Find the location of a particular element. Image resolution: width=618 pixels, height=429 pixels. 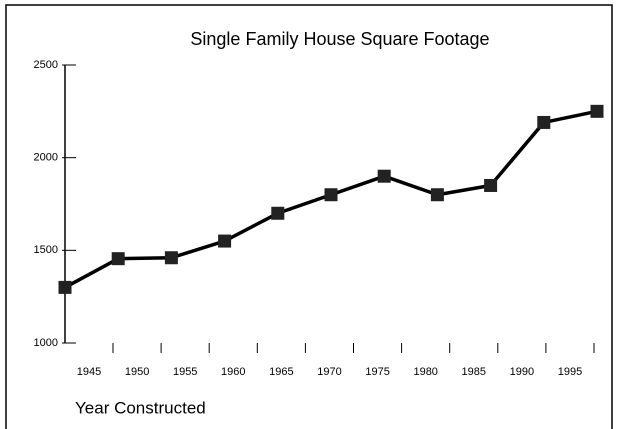

y-tick-label: 1500 is located at coordinates (46, 250).